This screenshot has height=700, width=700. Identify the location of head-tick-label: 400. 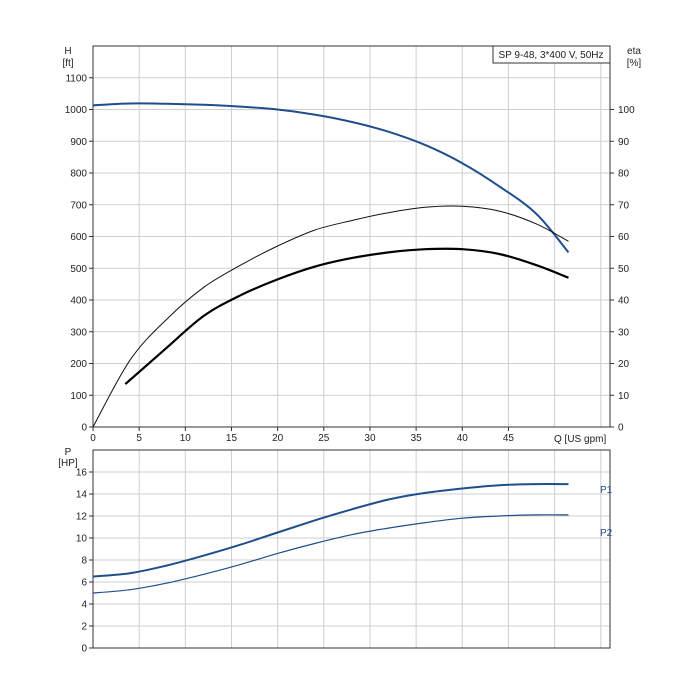
(78, 301).